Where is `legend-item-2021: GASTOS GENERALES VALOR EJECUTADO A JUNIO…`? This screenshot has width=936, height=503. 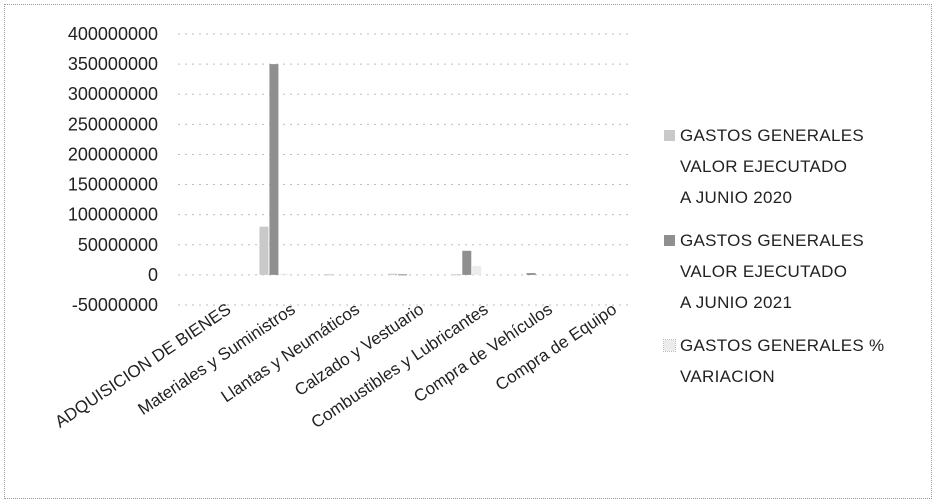 legend-item-2021: GASTOS GENERALES VALOR EJECUTADO A JUNIO… is located at coordinates (799, 271).